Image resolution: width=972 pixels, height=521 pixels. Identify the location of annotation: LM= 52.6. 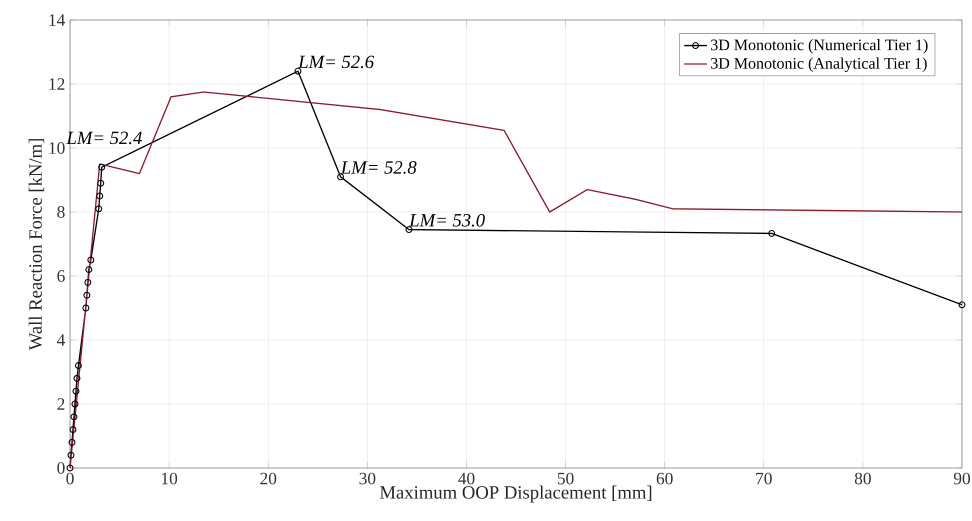
(336, 62).